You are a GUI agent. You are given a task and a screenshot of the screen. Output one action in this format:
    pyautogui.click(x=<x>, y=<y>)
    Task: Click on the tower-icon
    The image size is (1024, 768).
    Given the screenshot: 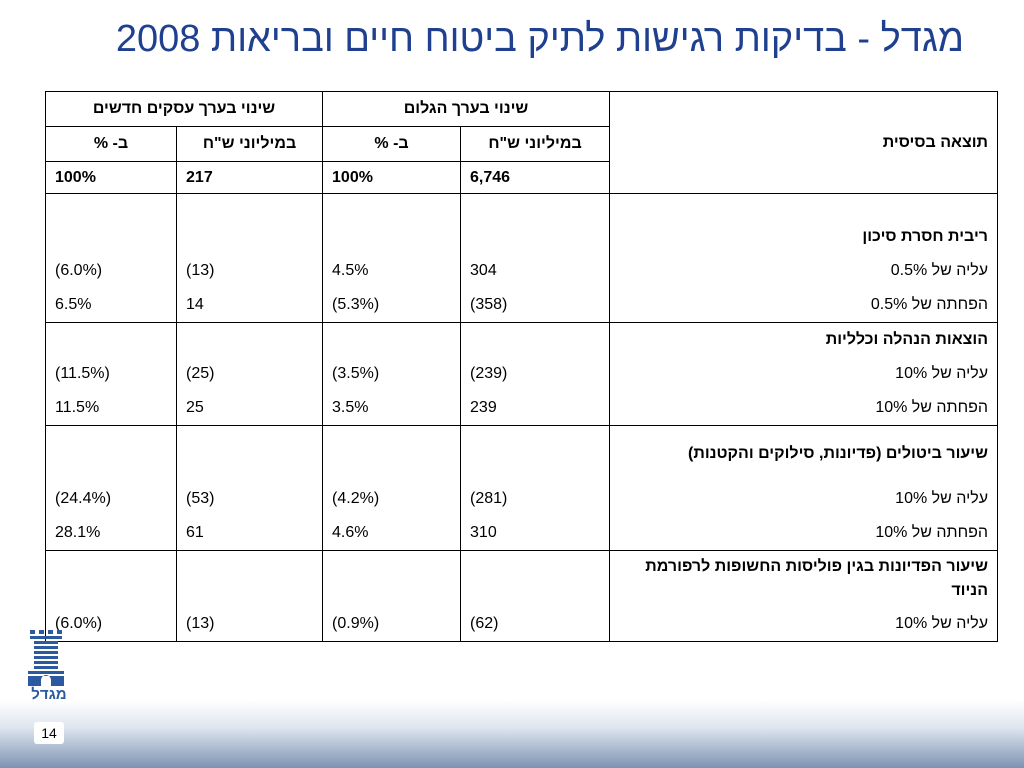 What is the action you would take?
    pyautogui.click(x=46, y=658)
    